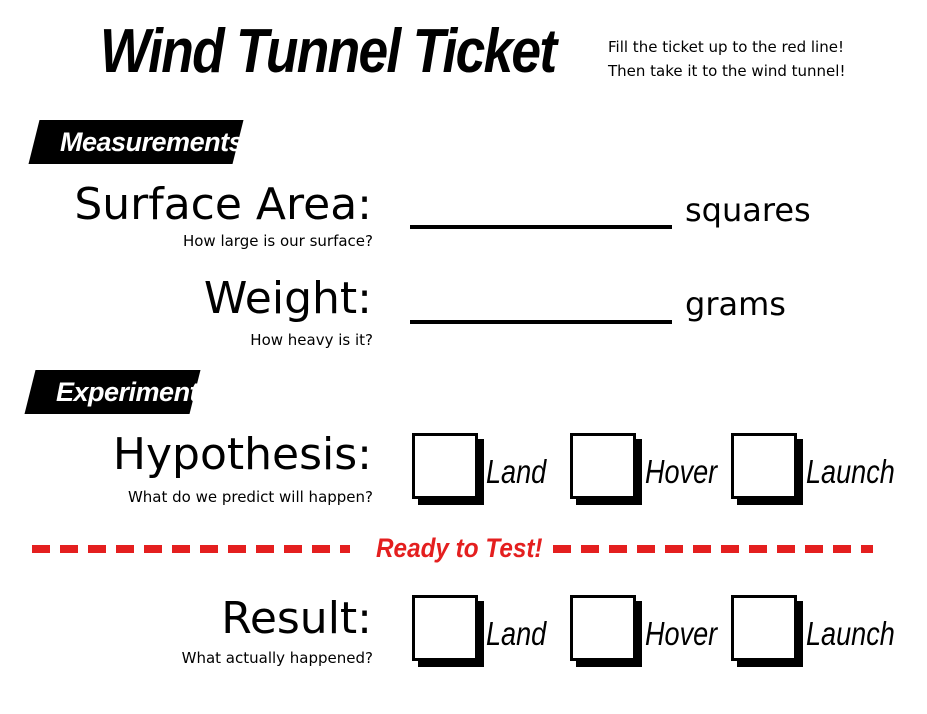 The height and width of the screenshot is (714, 927). I want to click on page-title: Wind Tunnel Ticket, so click(328, 51).